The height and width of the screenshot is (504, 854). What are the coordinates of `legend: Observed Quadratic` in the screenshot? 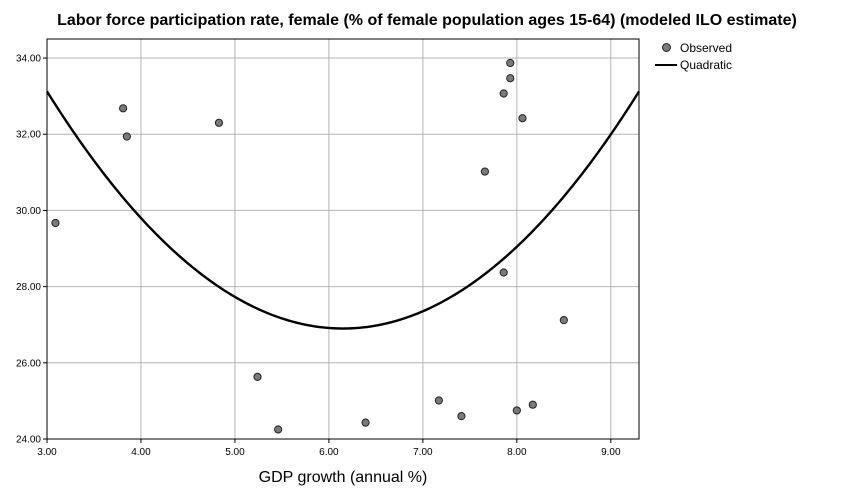 It's located at (693, 56).